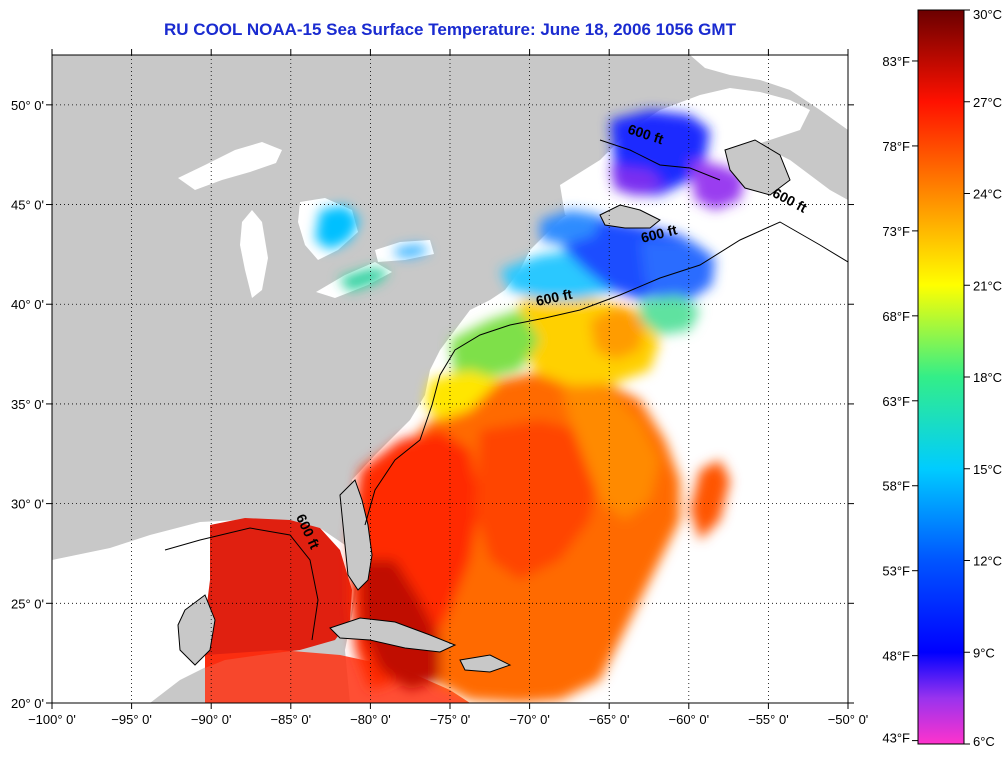 The width and height of the screenshot is (1008, 761). Describe the element at coordinates (450, 719) in the screenshot. I see `lon-tick-label: −75° 0'` at that location.